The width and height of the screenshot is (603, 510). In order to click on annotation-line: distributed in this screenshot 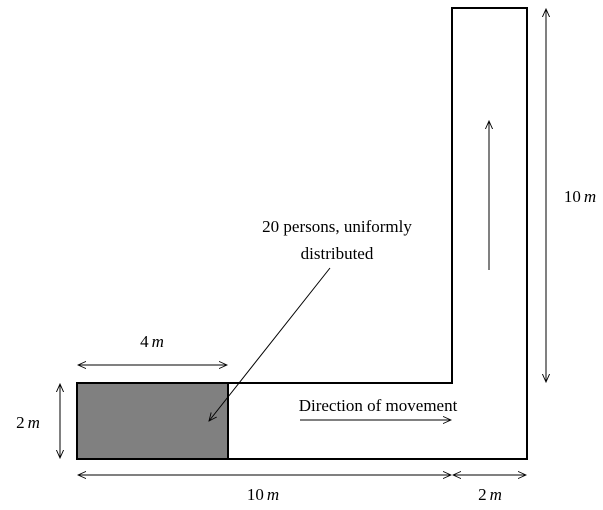, I will do `click(337, 253)`.